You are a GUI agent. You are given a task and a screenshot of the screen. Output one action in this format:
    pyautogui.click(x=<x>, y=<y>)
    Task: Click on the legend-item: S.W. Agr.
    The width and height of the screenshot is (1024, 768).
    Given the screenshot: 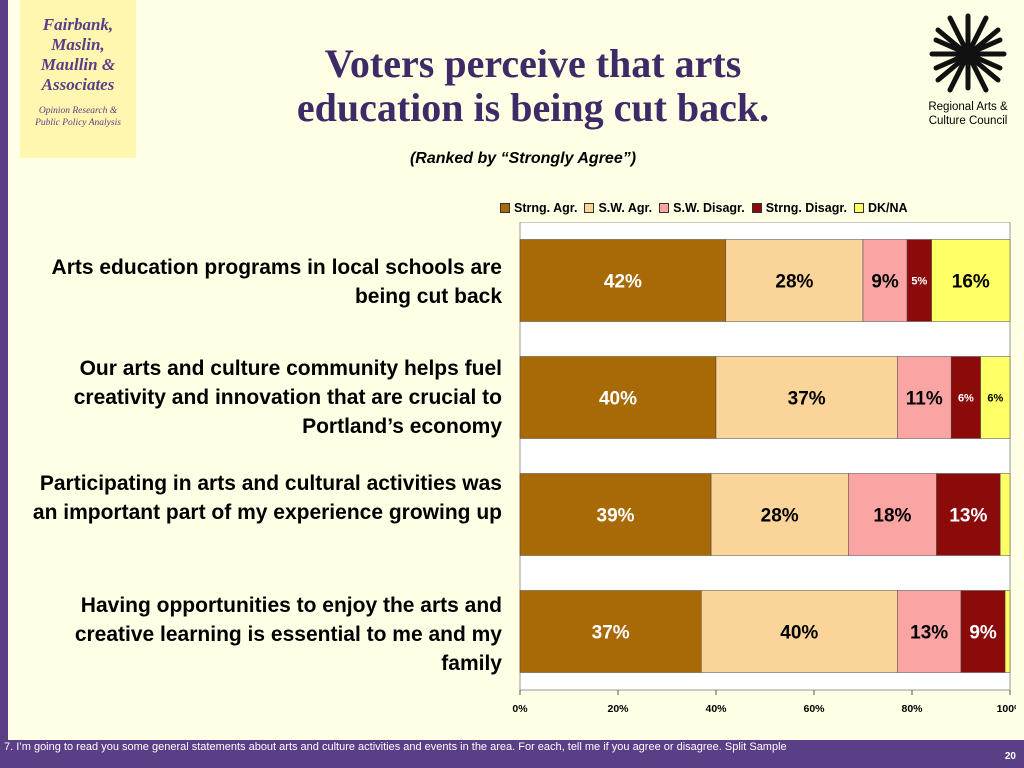 What is the action you would take?
    pyautogui.click(x=618, y=208)
    